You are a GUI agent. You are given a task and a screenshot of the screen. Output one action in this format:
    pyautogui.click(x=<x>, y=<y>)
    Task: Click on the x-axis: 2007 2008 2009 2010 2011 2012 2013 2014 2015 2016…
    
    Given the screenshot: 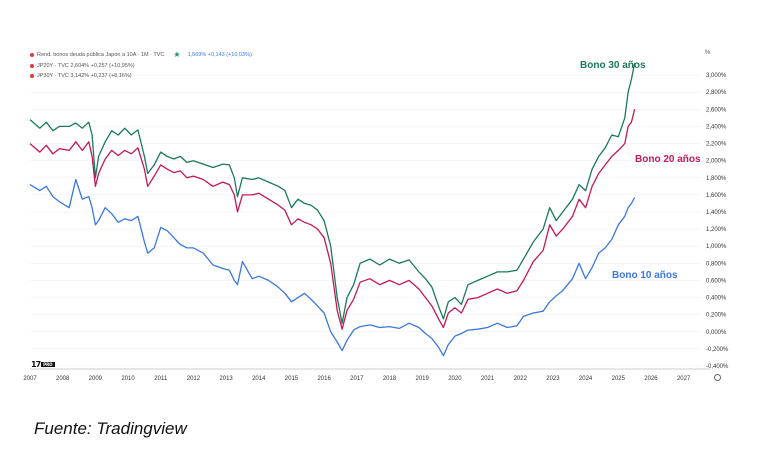 What is the action you would take?
    pyautogui.click(x=357, y=379)
    